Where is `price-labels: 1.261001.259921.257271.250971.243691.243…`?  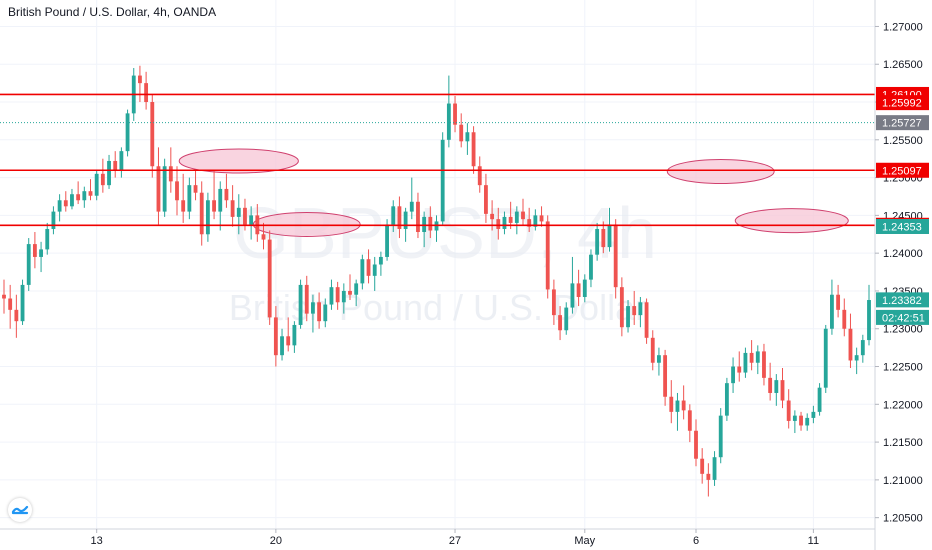
price-labels: 1.261001.259921.257271.250971.243691.243… is located at coordinates (902, 205).